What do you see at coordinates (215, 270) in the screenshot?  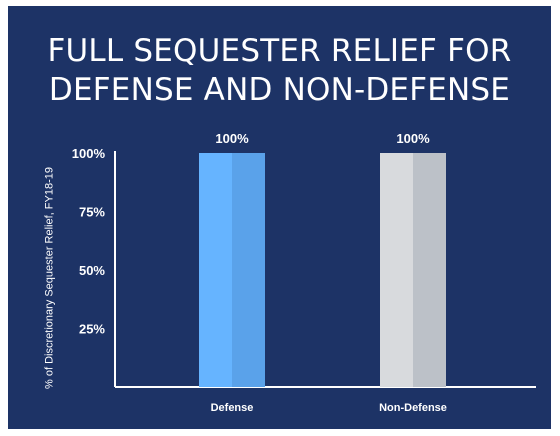 I see `bar-defense-left` at bounding box center [215, 270].